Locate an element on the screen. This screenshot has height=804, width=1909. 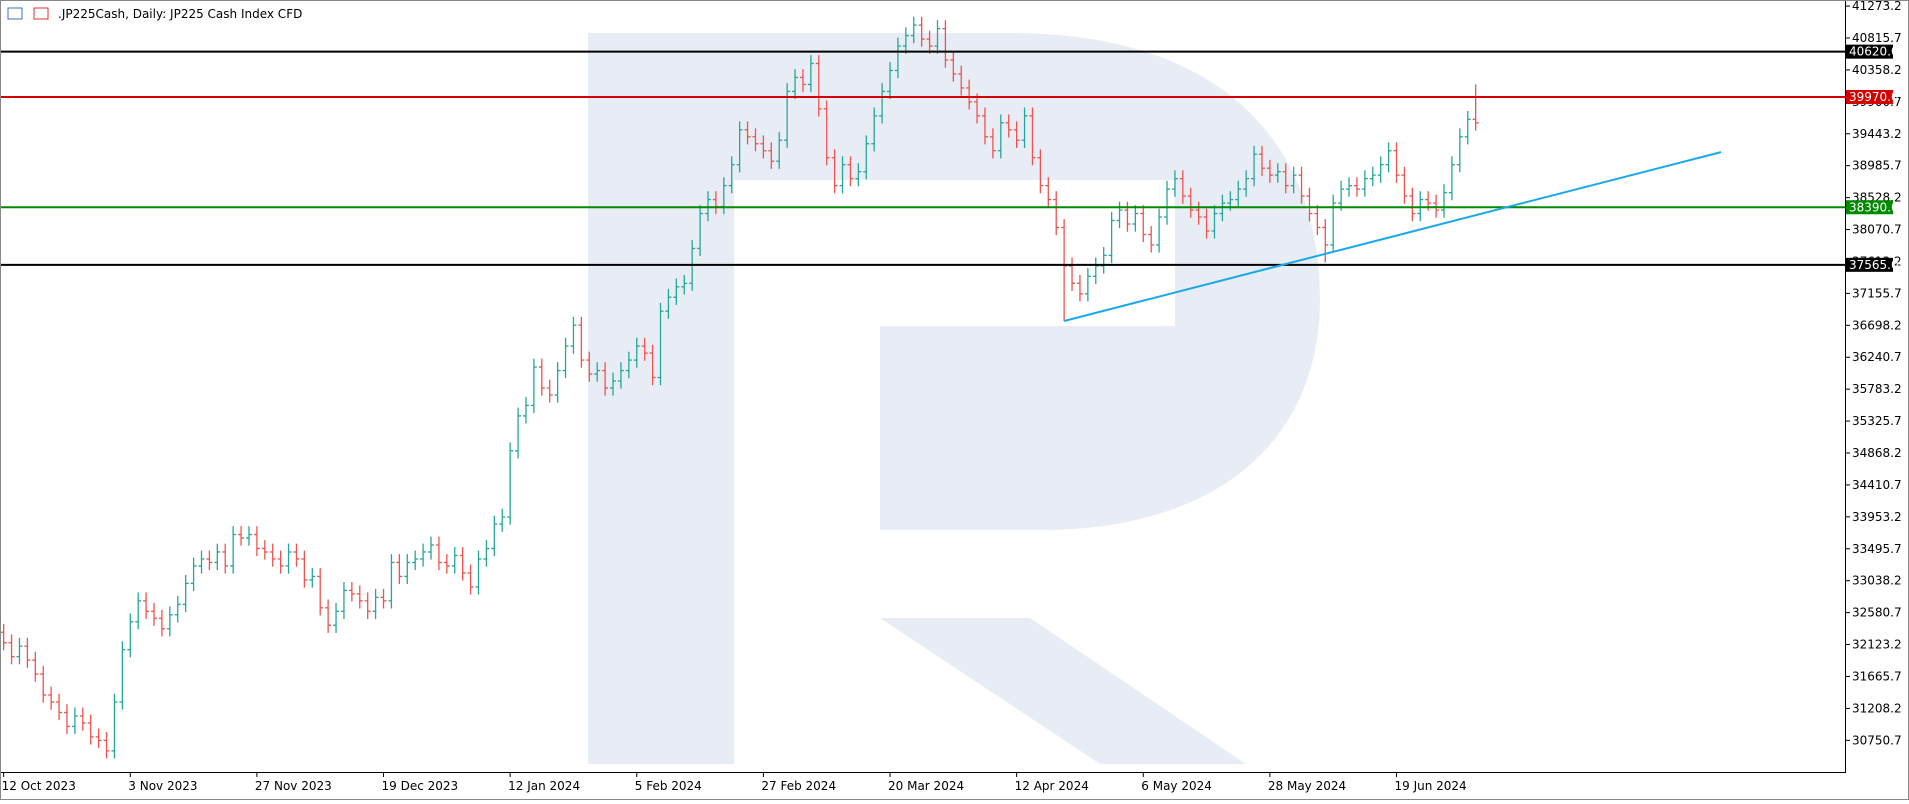
y-tick-label: 38070.7 is located at coordinates (1877, 230).